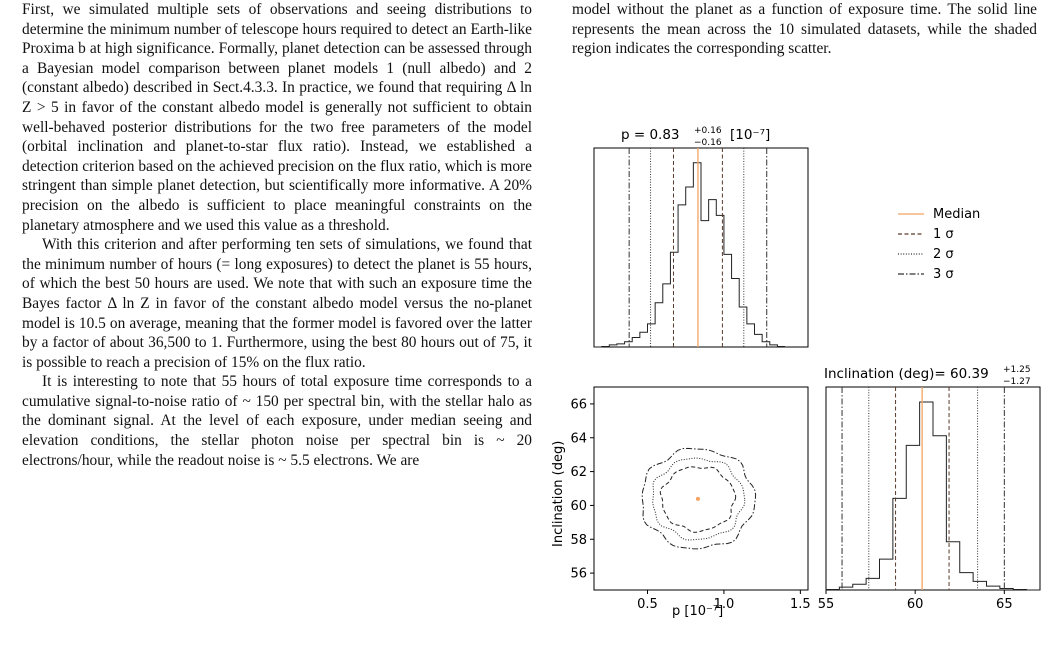  I want to click on inc-ytick-label-4: 64, so click(578, 438).